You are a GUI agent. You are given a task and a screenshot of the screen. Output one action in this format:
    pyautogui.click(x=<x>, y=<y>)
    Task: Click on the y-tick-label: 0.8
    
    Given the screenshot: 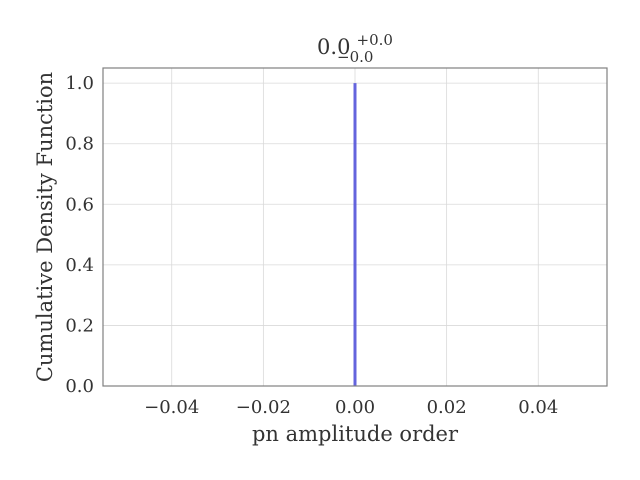 What is the action you would take?
    pyautogui.click(x=79, y=144)
    